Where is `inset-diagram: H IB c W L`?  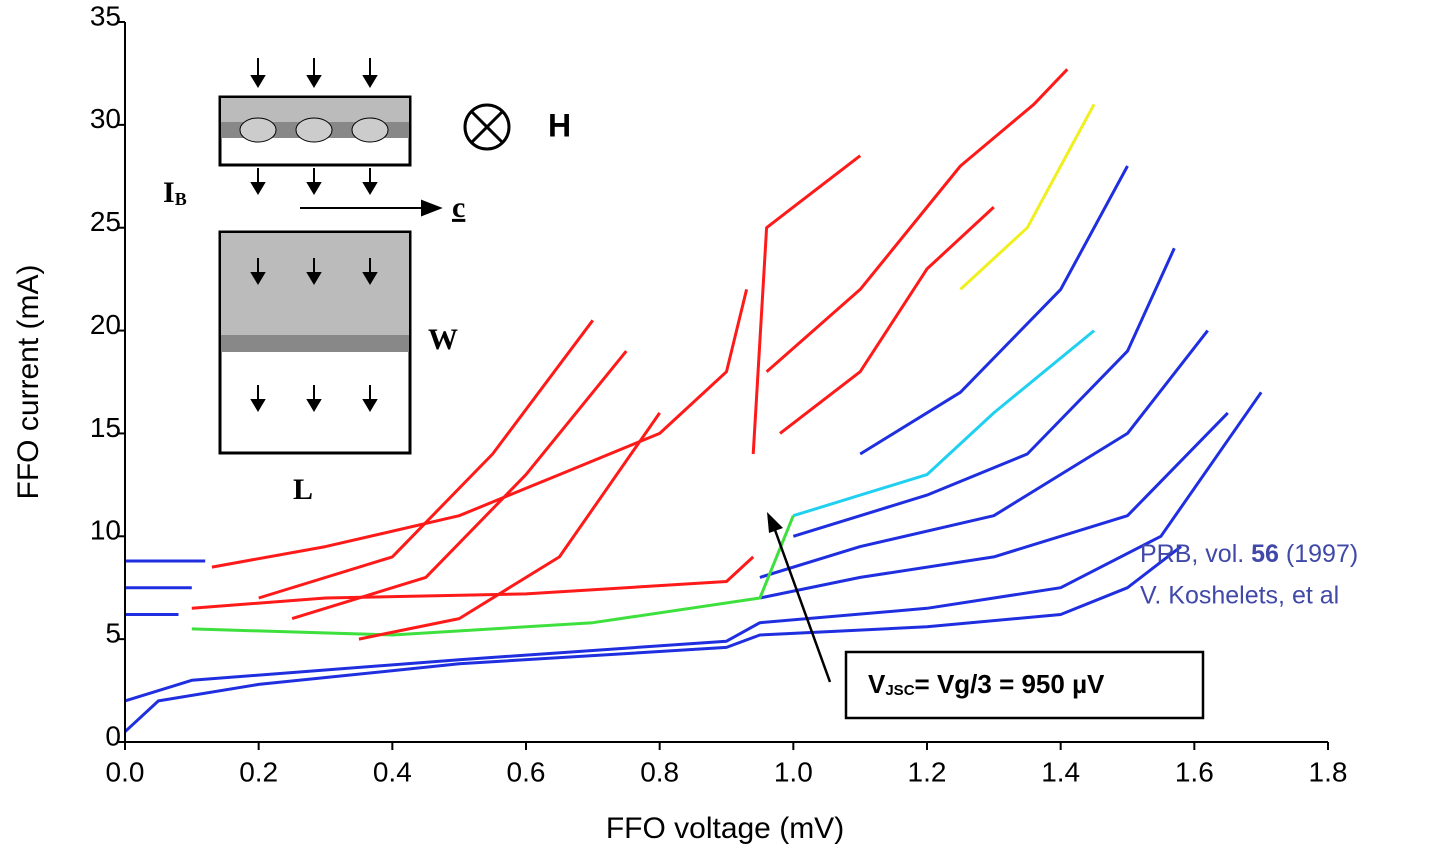
inset-diagram: H IB c W L is located at coordinates (367, 282).